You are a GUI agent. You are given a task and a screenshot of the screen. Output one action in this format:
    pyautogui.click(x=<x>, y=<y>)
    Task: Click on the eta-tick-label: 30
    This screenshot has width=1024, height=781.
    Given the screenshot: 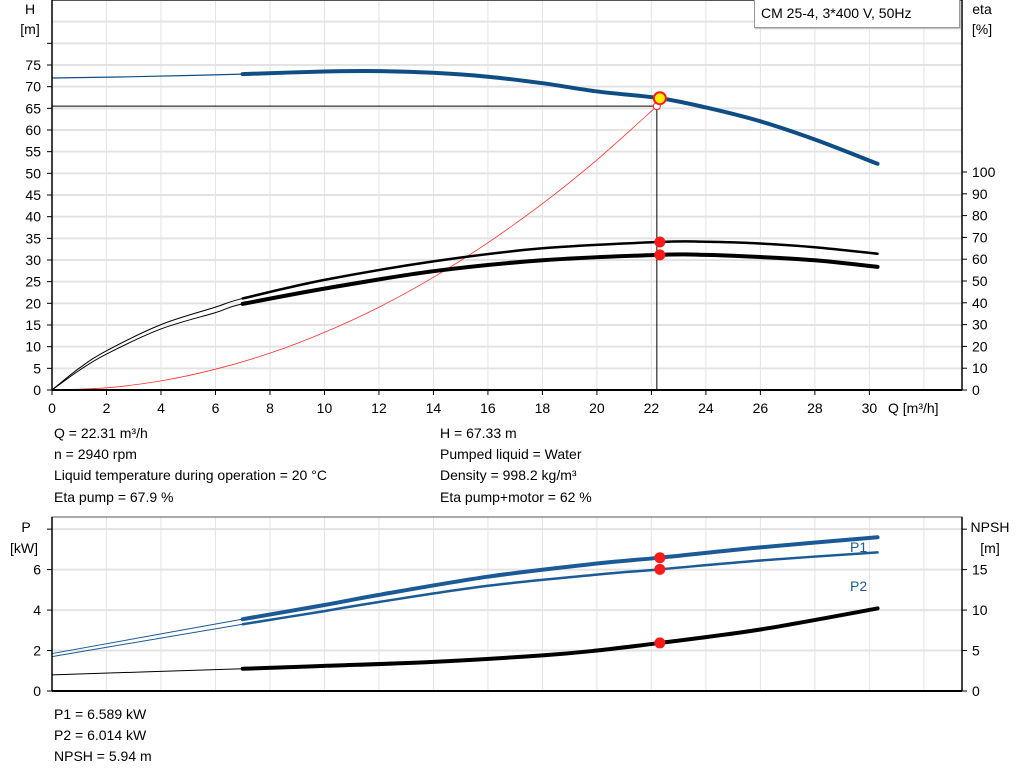 What is the action you would take?
    pyautogui.click(x=980, y=325)
    